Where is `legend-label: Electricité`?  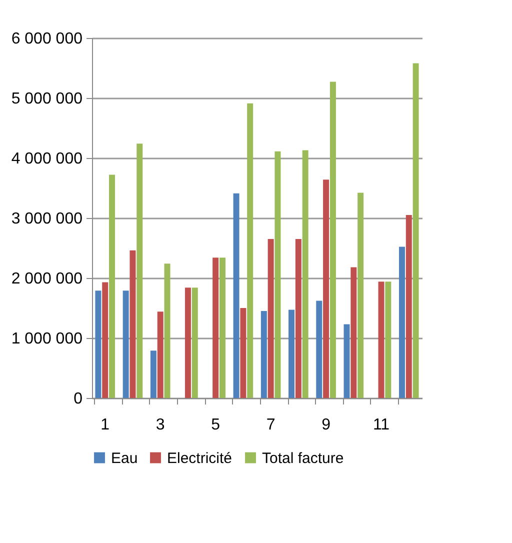 legend-label: Electricité is located at coordinates (199, 458).